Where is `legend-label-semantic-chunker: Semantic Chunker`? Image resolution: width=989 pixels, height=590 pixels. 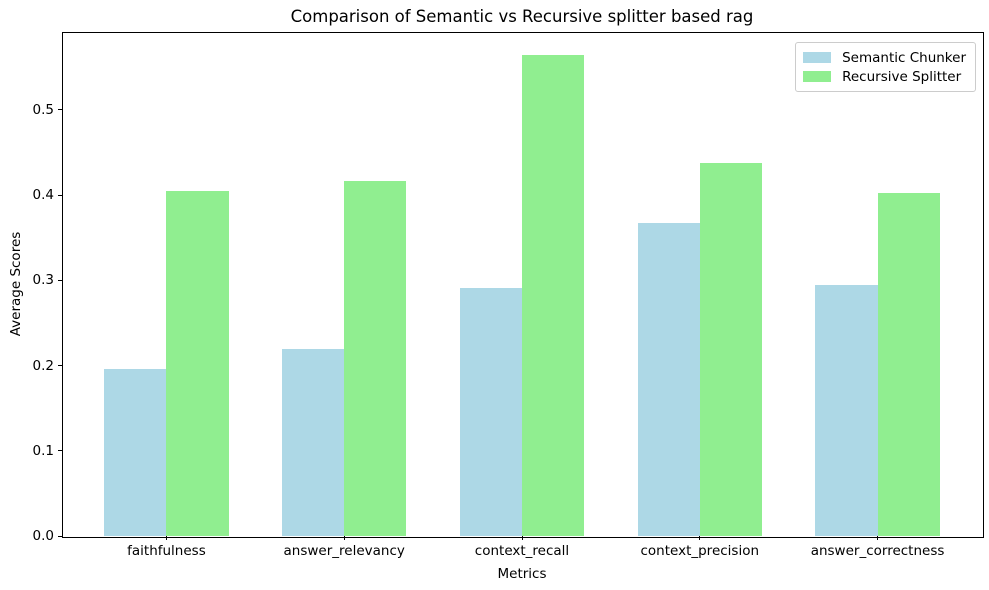
legend-label-semantic-chunker: Semantic Chunker is located at coordinates (904, 57).